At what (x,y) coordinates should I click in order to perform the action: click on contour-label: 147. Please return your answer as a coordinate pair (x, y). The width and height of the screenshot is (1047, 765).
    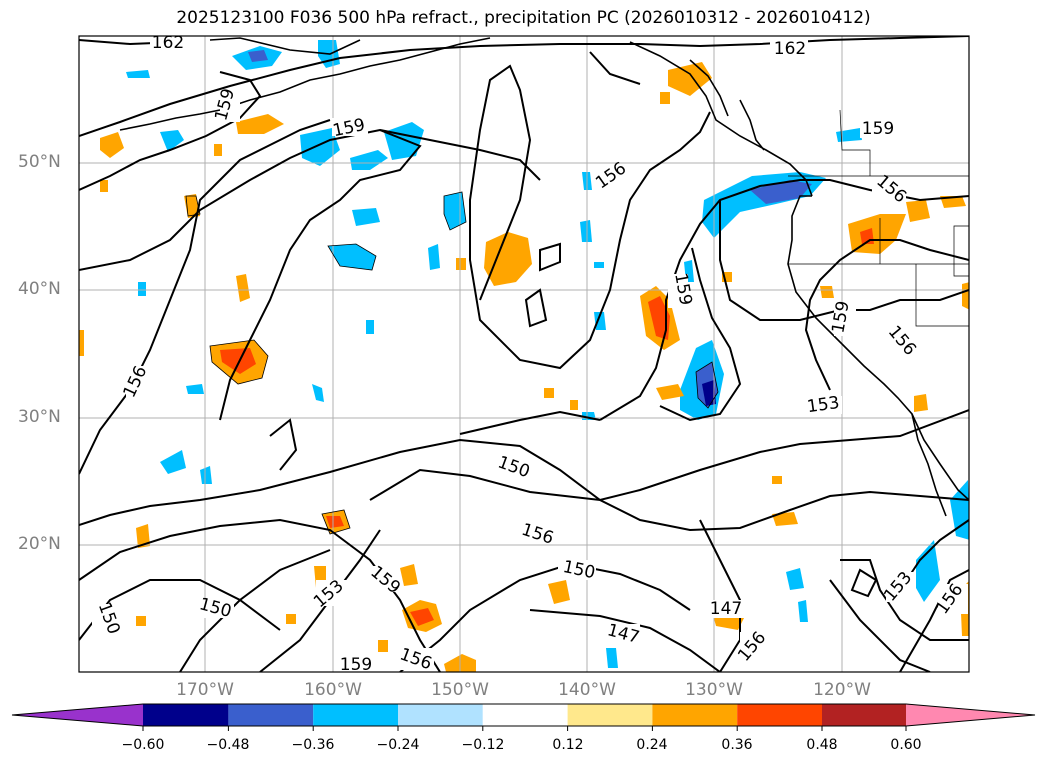
    Looking at the image, I should click on (726, 609).